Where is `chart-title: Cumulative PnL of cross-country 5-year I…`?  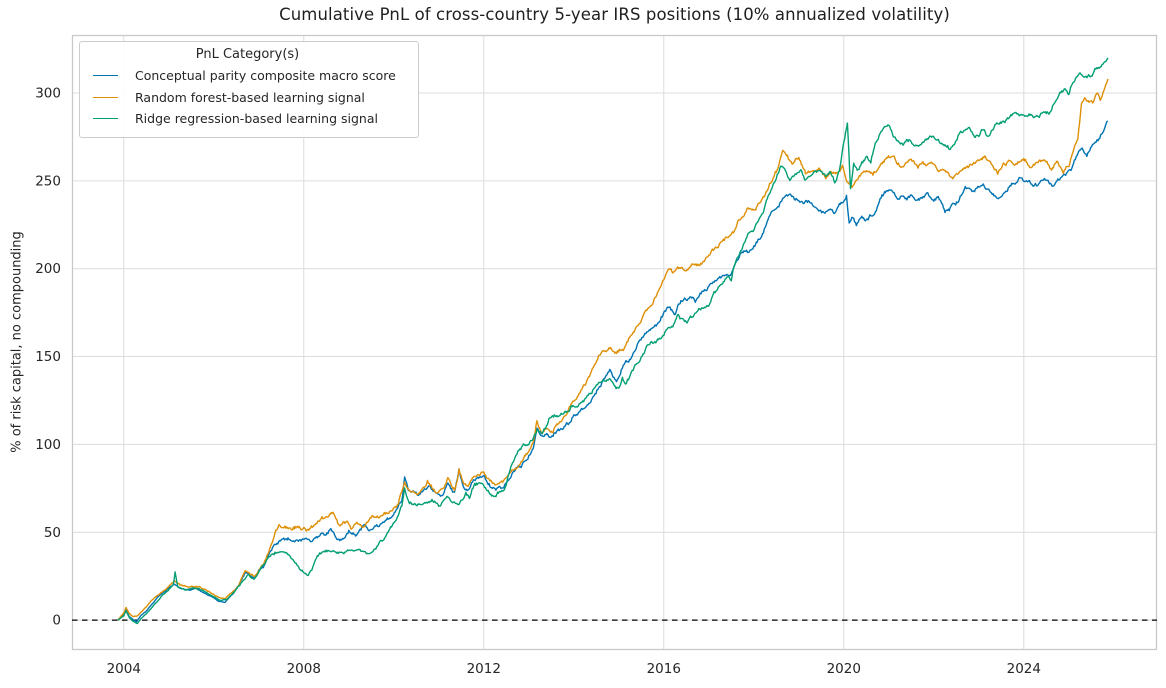 chart-title: Cumulative PnL of cross-country 5-year I… is located at coordinates (614, 14).